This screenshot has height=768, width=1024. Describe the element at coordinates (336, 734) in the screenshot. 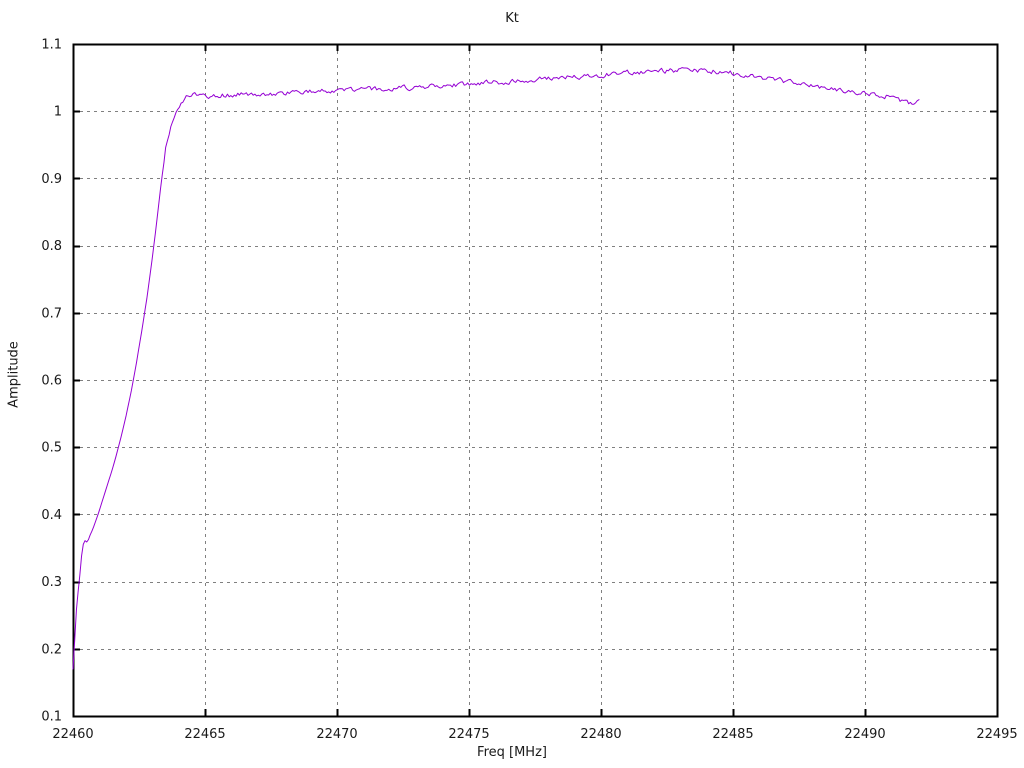

I see `svg-text: 22470` at that location.